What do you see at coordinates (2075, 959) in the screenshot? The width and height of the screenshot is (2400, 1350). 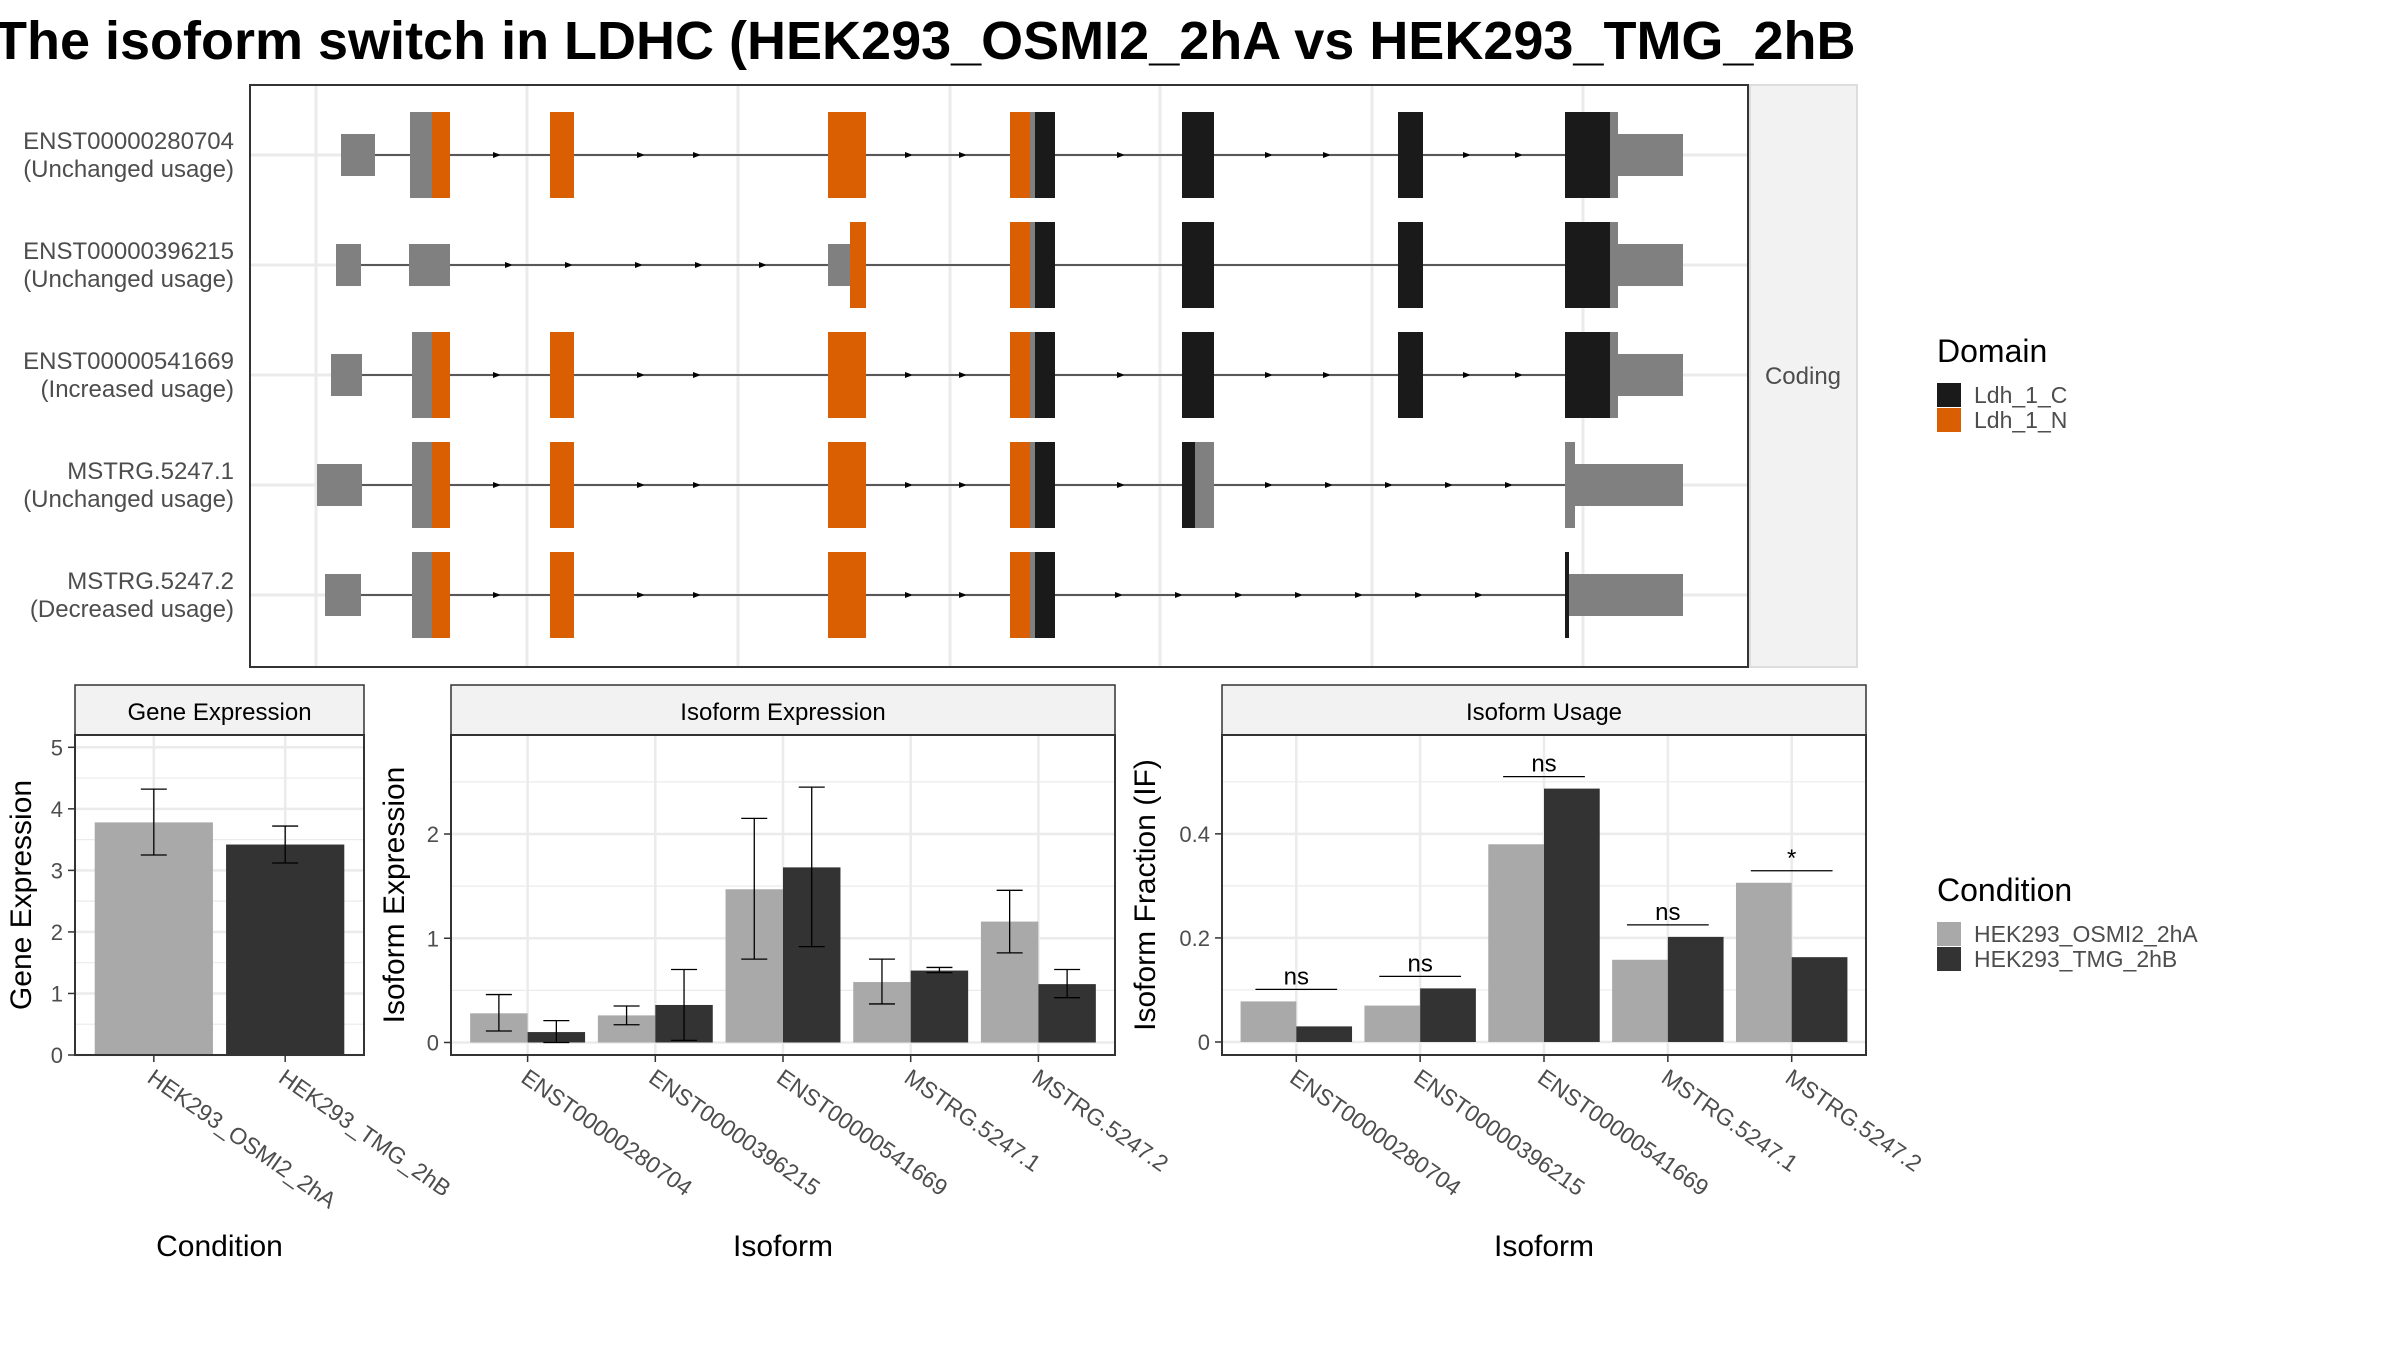 I see `condition-legend-label: HEK293_TMG_2hB` at bounding box center [2075, 959].